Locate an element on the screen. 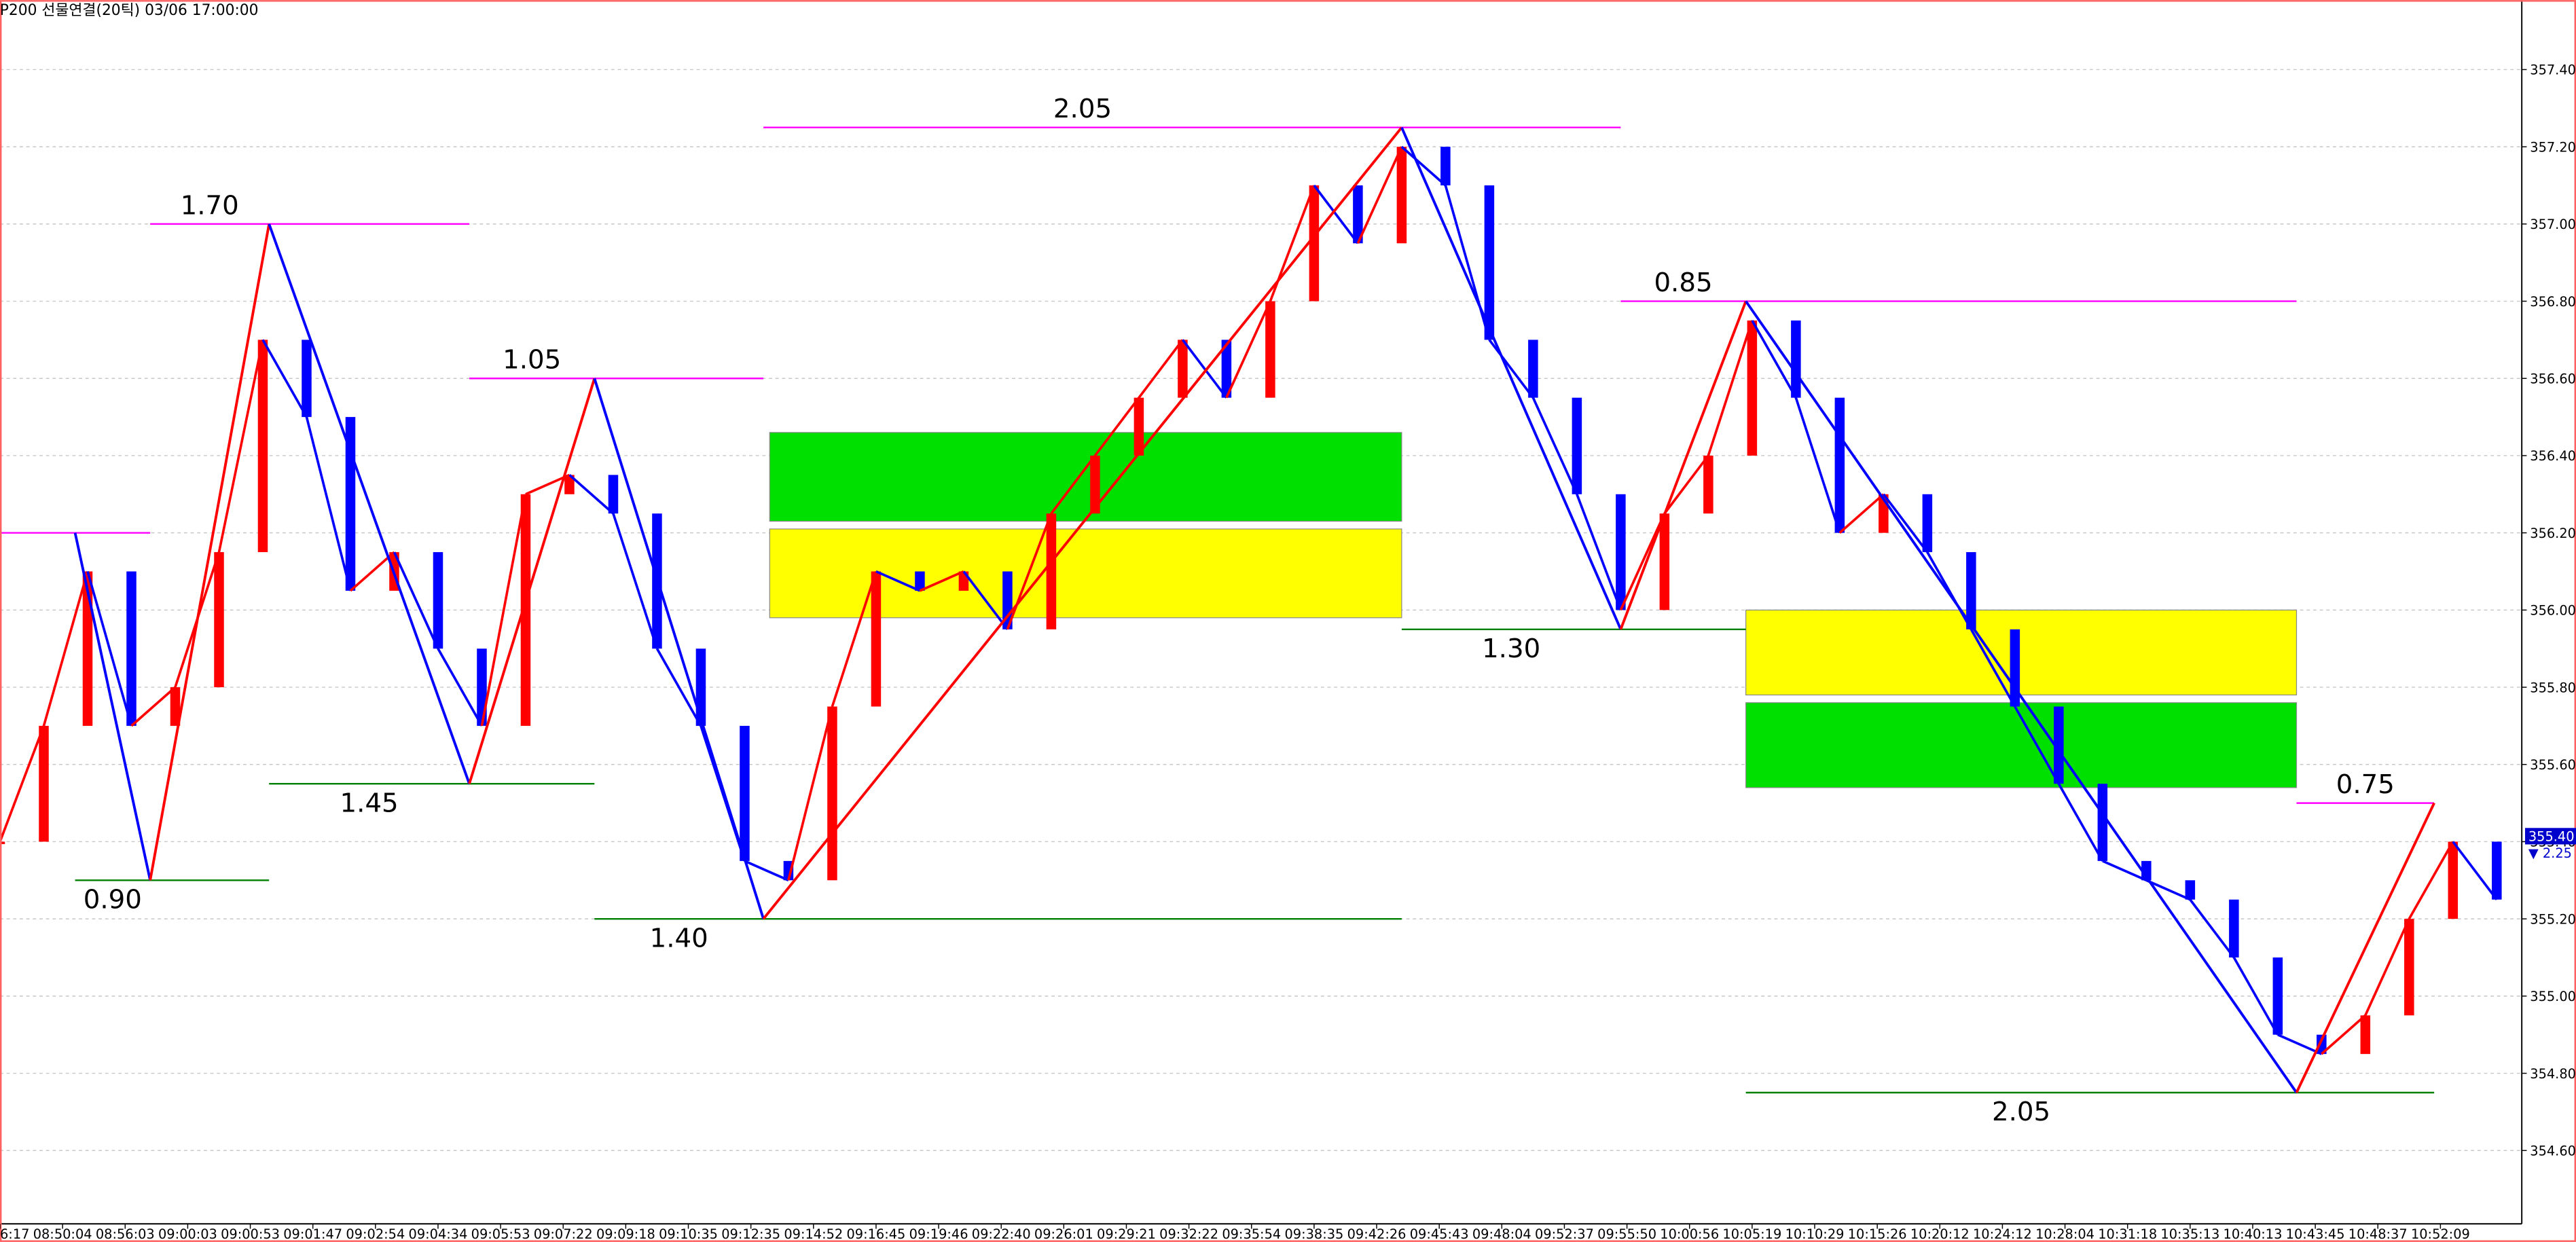 The image size is (2576, 1242). x-tick-label: 09:16:45 is located at coordinates (876, 1234).